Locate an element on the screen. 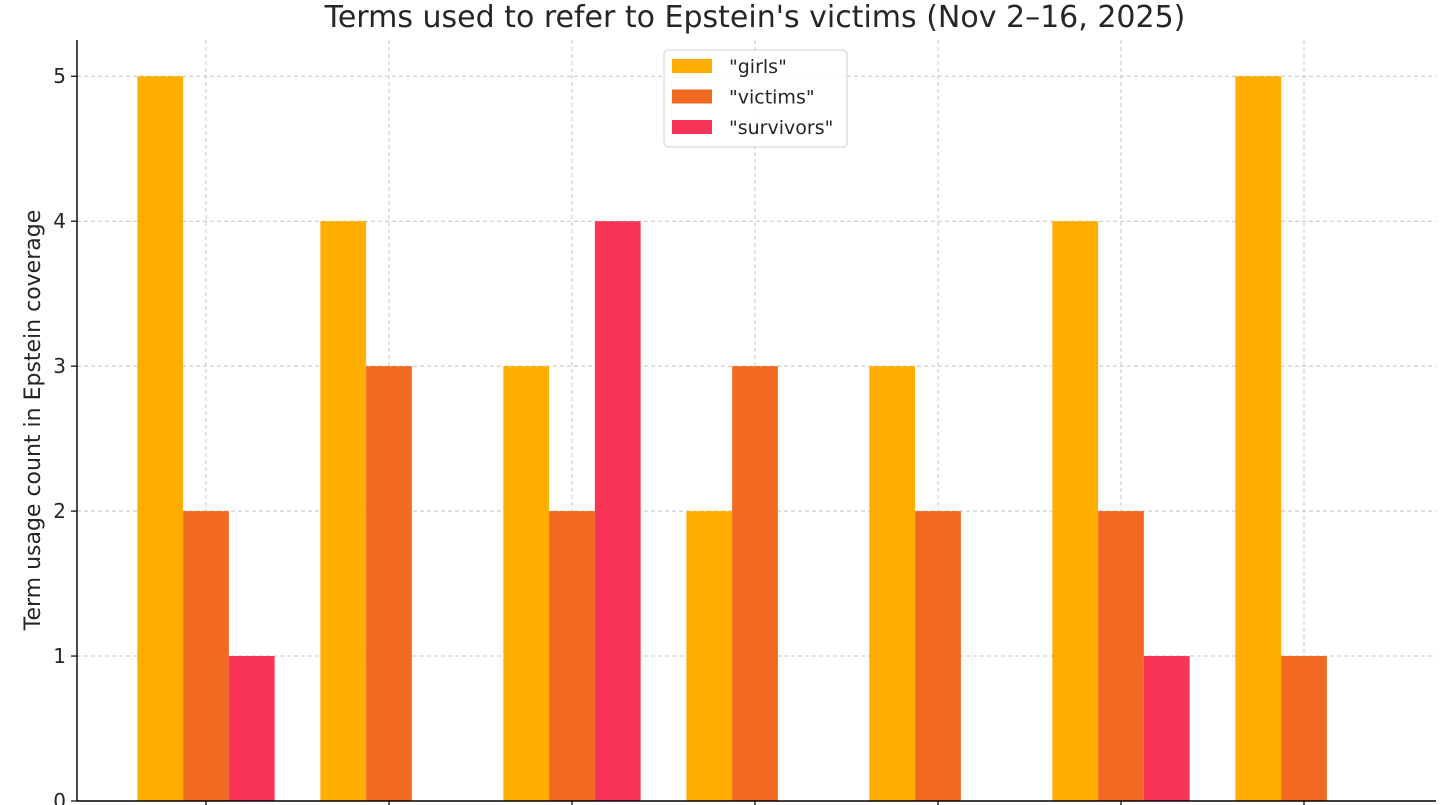  legend: "girls" "victims" "survivors" is located at coordinates (755, 98).